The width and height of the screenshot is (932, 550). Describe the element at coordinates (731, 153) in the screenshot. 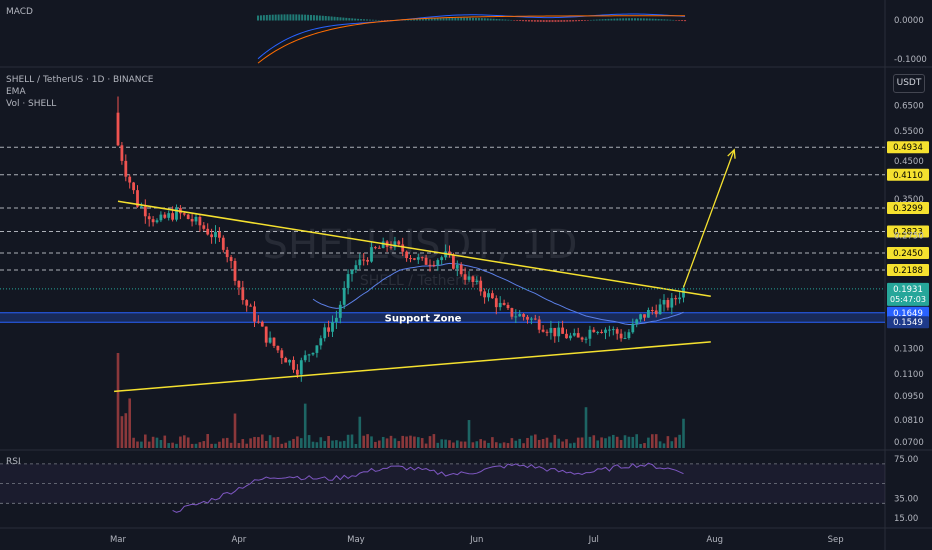

I see `projection-arrowhead` at that location.